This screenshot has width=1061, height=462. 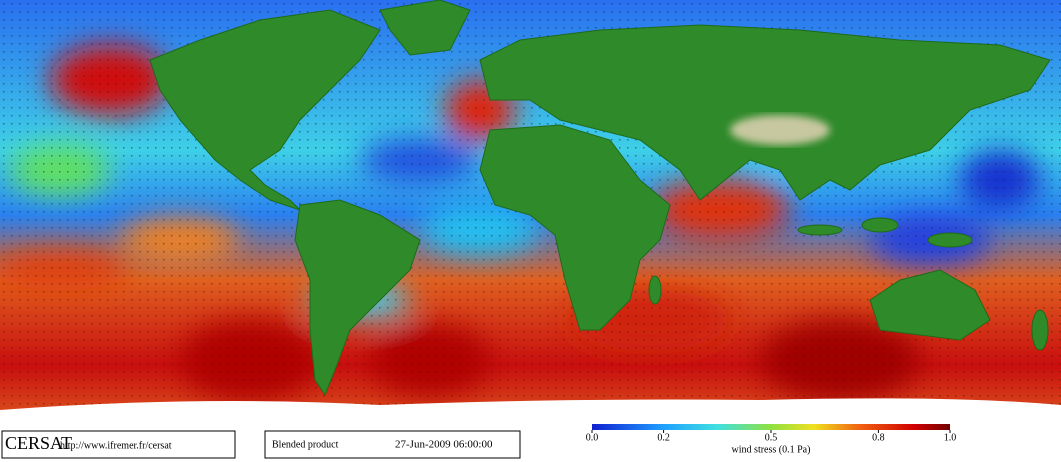 I want to click on colorbar-label: wind stress (0.1 Pa), so click(x=771, y=449).